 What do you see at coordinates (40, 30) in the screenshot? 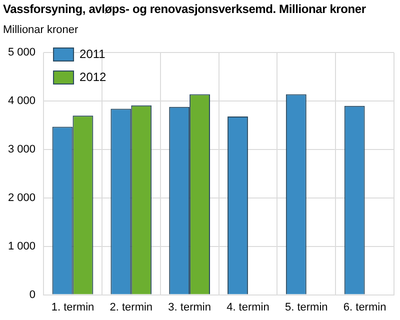
I see `y-axis-title: Millionar kroner` at bounding box center [40, 30].